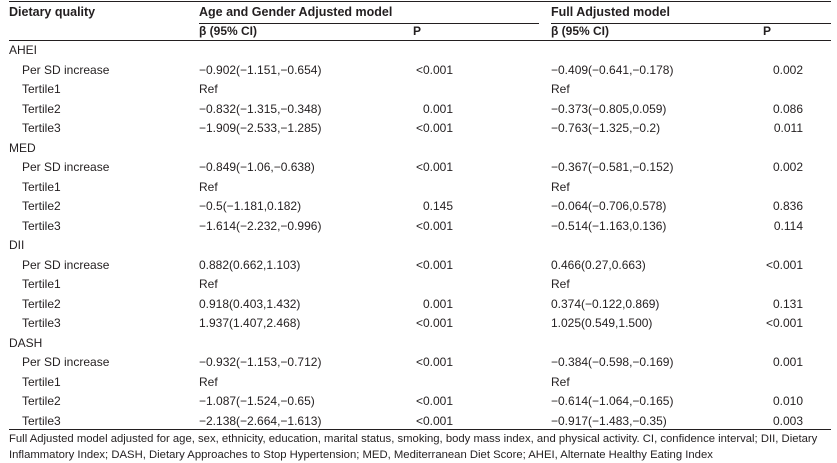  Describe the element at coordinates (787, 206) in the screenshot. I see `p-value-model2: 0.836` at that location.